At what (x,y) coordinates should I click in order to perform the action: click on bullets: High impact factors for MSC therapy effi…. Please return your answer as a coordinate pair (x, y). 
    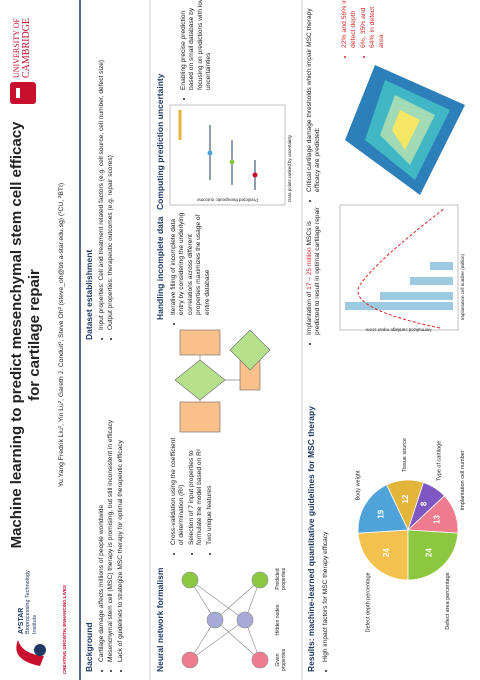
    Looking at the image, I should click on (326, 507).